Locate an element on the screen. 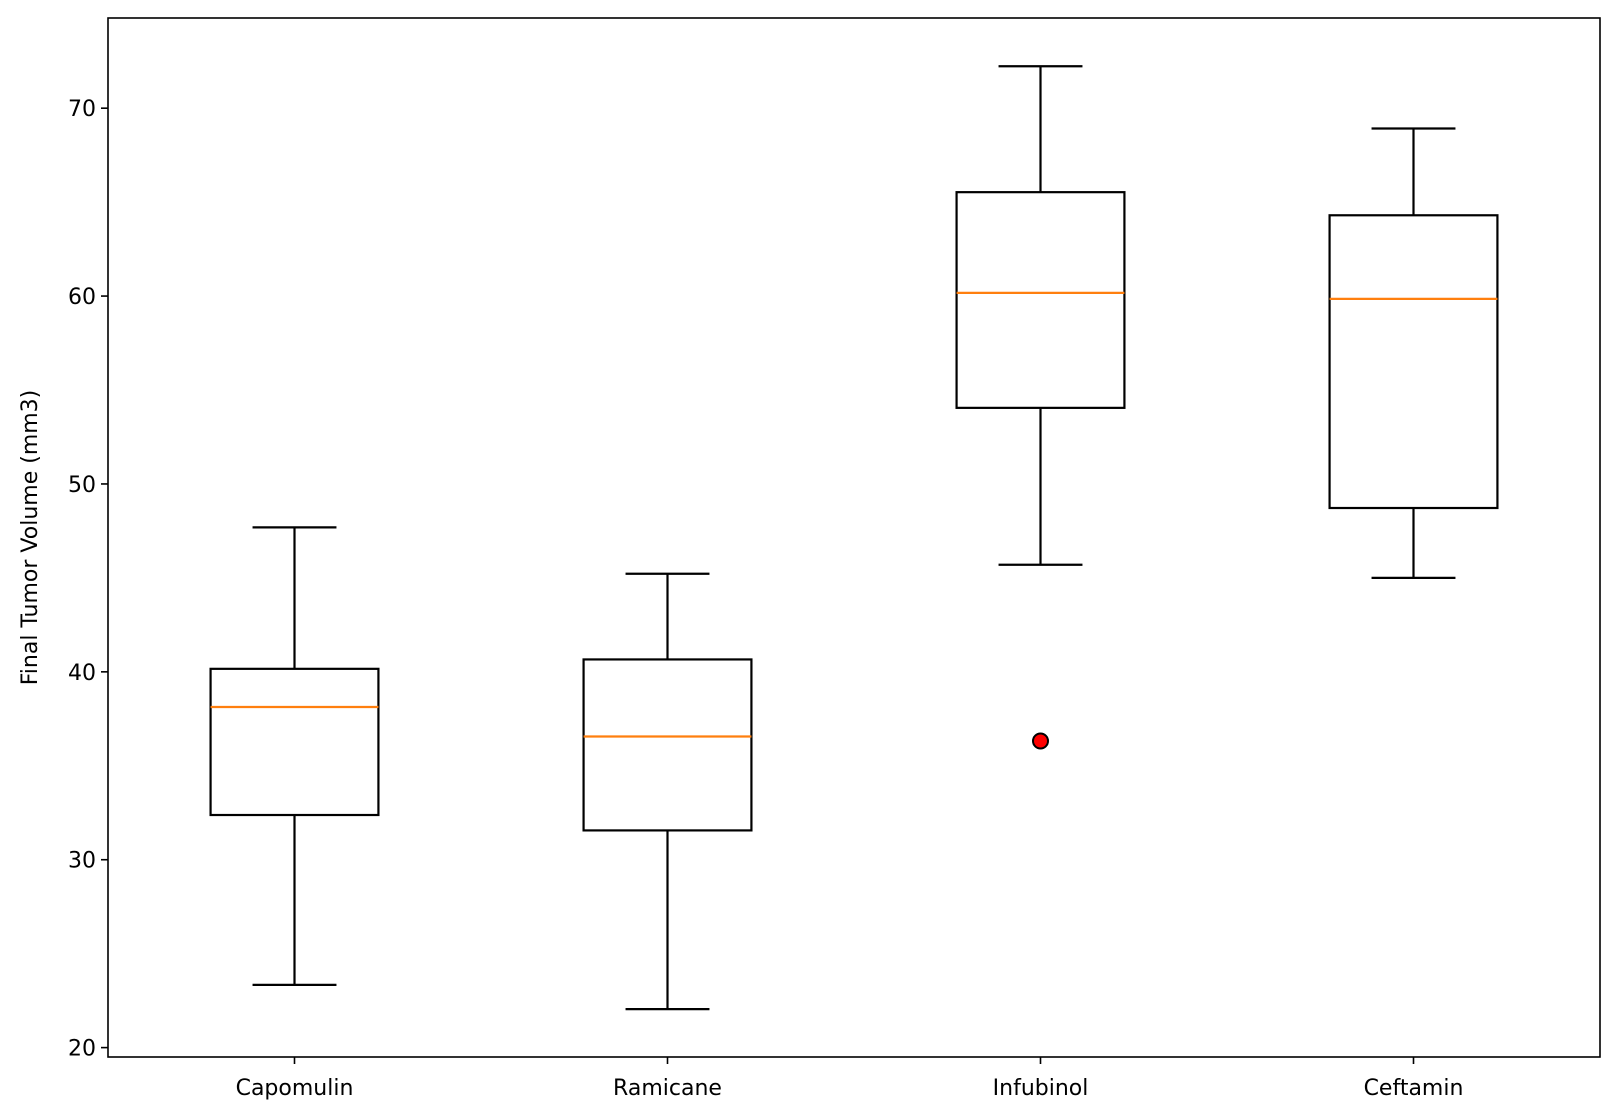 The width and height of the screenshot is (1615, 1117). y-tick-label: 20 is located at coordinates (82, 1049).